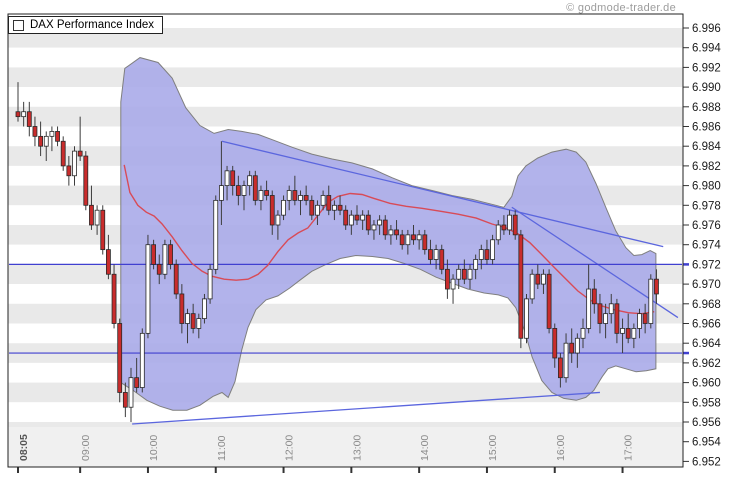 This screenshot has height=481, width=730. What do you see at coordinates (154, 448) in the screenshot?
I see `time-label: 10:00` at bounding box center [154, 448].